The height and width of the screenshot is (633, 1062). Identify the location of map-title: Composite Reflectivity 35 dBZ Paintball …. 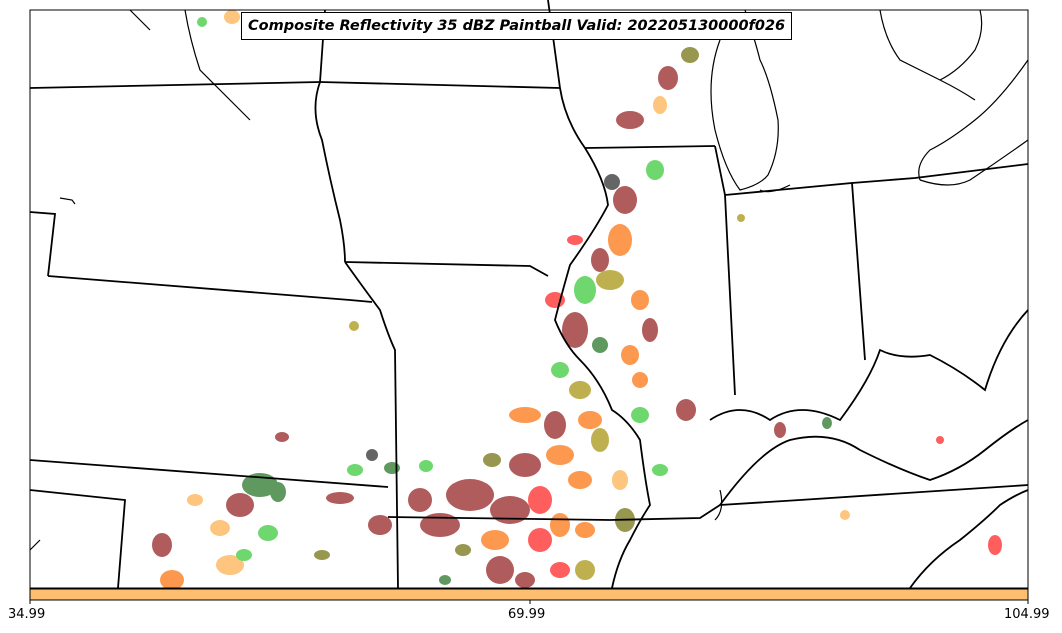
(517, 26).